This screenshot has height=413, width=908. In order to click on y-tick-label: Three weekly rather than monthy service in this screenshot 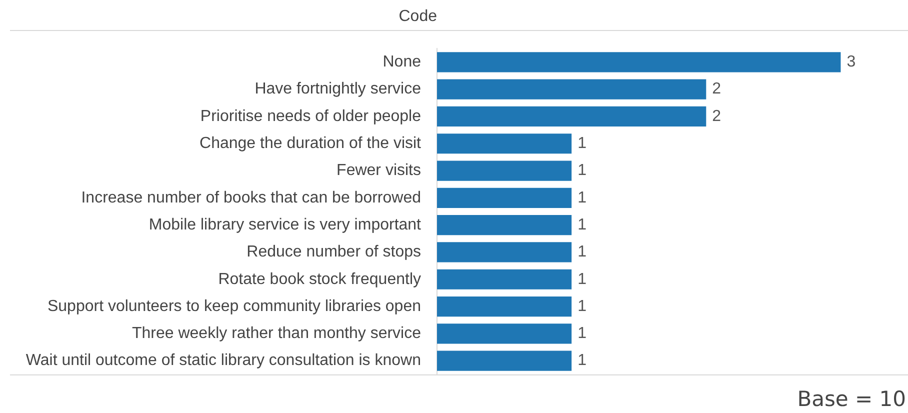, I will do `click(277, 333)`.